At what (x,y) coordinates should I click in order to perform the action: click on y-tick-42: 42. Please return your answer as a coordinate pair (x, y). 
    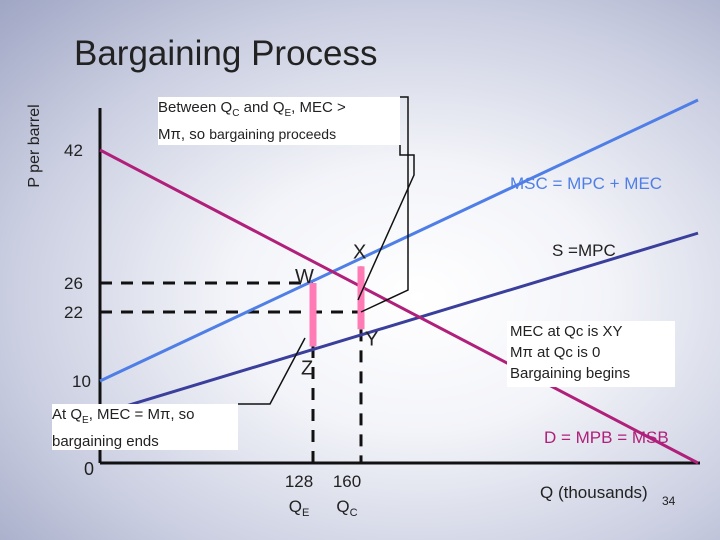
    Looking at the image, I should click on (73, 150).